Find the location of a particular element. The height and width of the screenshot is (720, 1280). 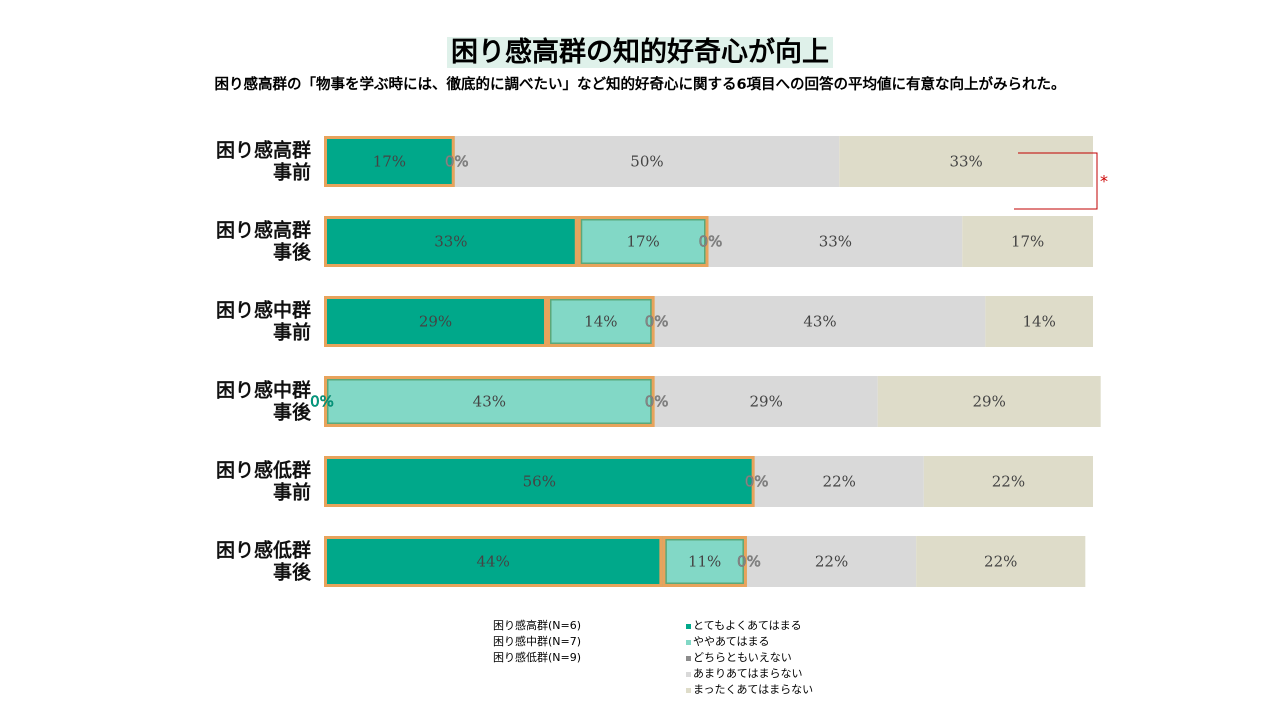

legend-entry: どちらともいえない is located at coordinates (749, 658).